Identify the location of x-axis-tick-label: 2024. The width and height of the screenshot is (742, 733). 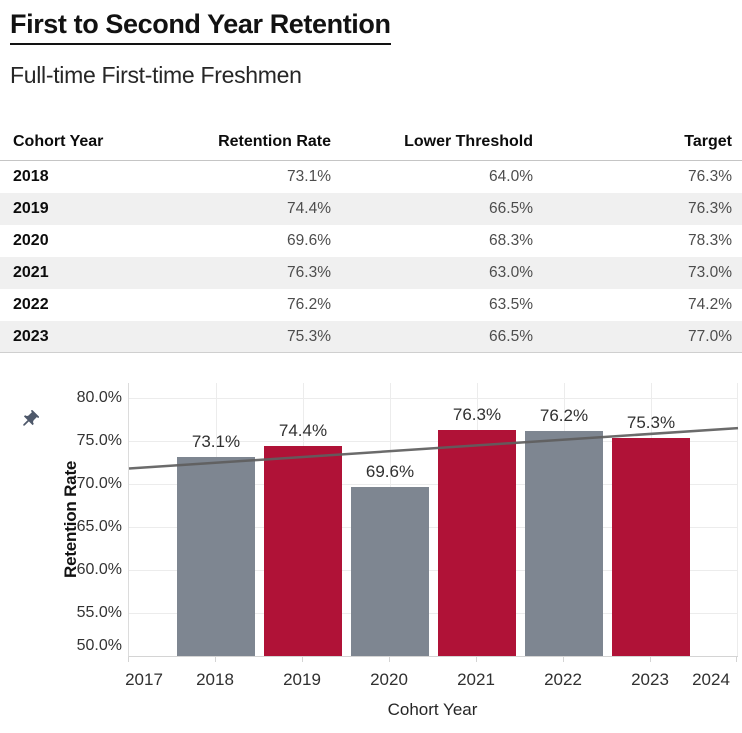
(711, 679).